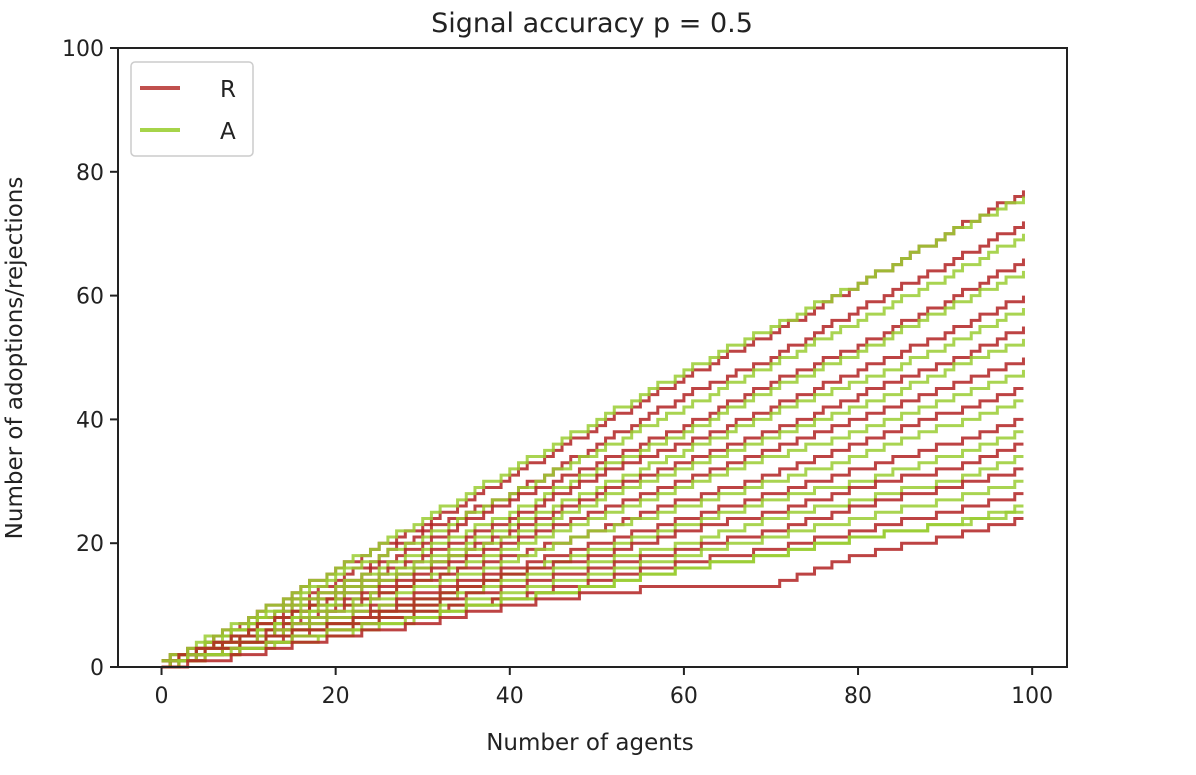 The image size is (1196, 775). I want to click on legend: R A, so click(192, 109).